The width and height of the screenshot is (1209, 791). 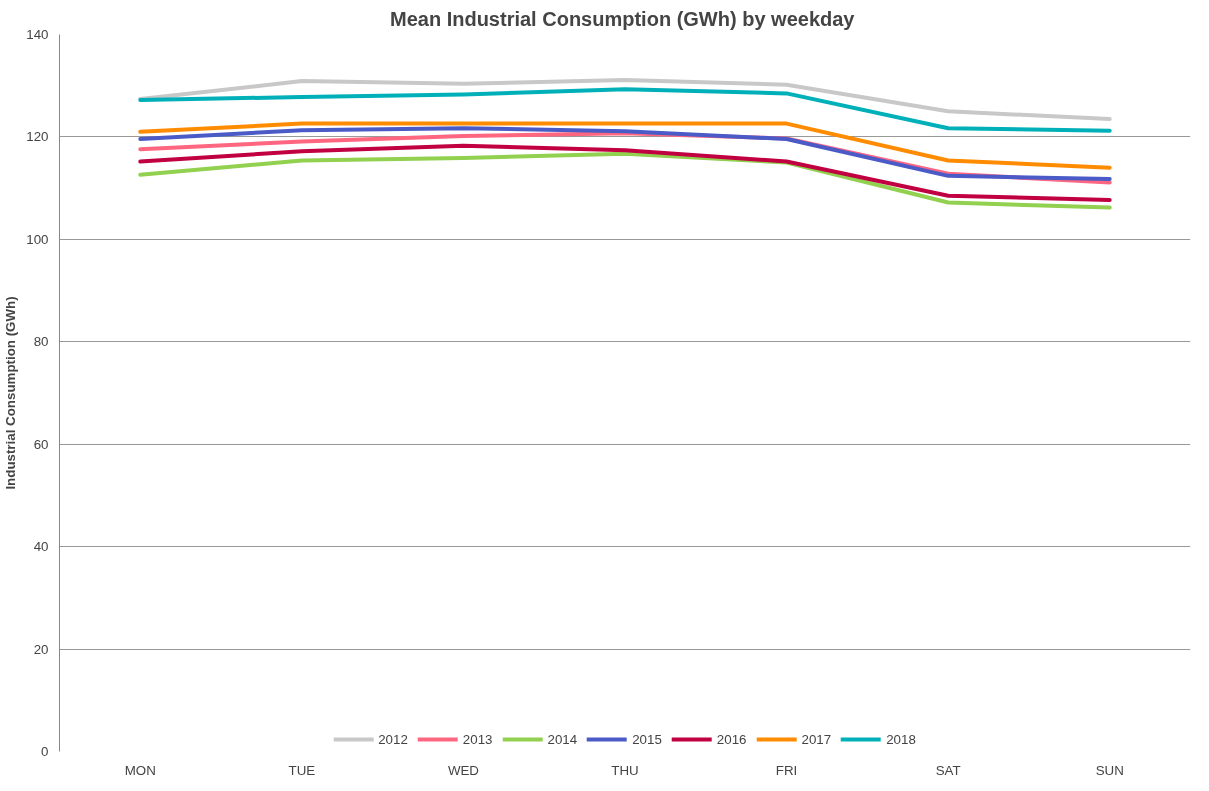 What do you see at coordinates (948, 770) in the screenshot?
I see `x-tick-label: SAT` at bounding box center [948, 770].